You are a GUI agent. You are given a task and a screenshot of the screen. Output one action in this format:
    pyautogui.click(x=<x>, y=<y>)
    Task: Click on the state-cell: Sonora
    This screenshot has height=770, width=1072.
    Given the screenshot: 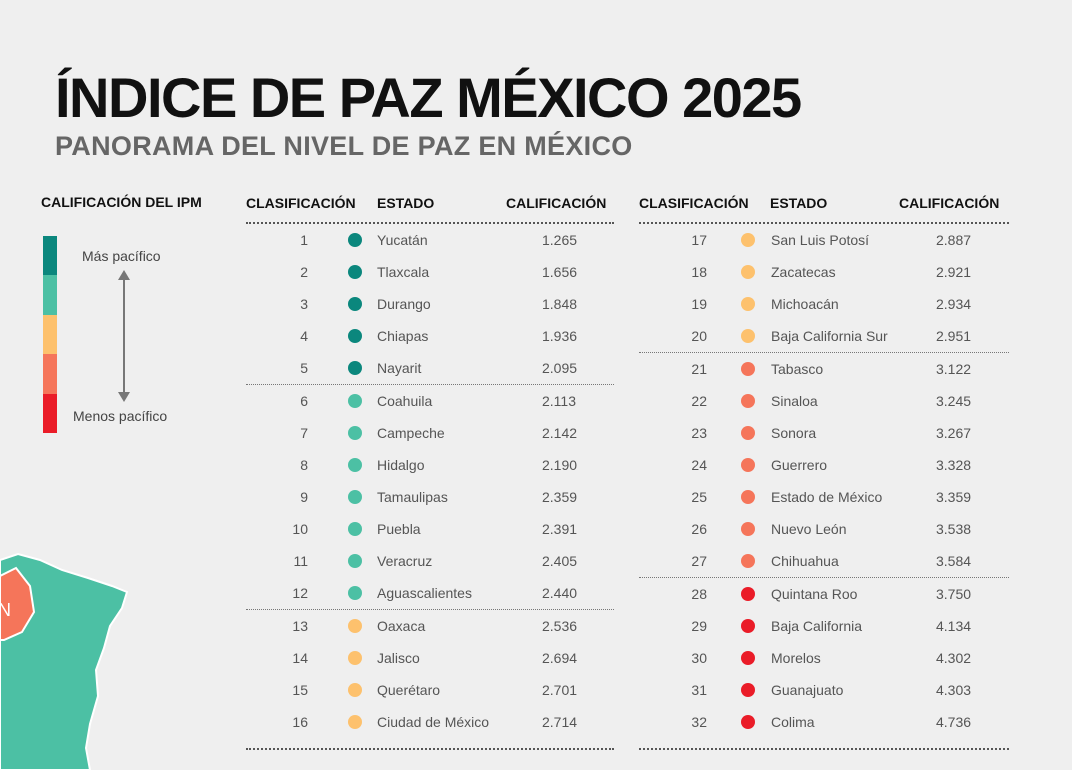 What is the action you would take?
    pyautogui.click(x=794, y=433)
    